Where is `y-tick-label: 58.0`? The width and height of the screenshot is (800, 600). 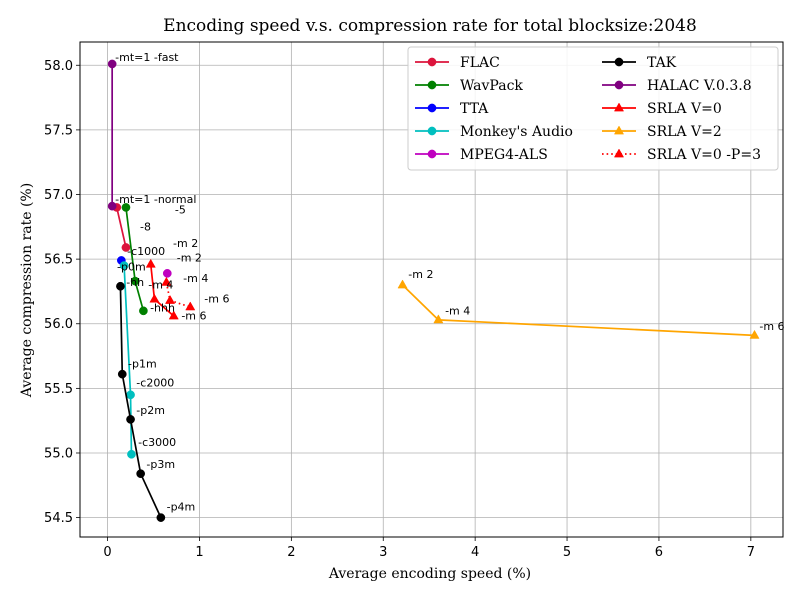
y-tick-label: 58.0 is located at coordinates (58, 66).